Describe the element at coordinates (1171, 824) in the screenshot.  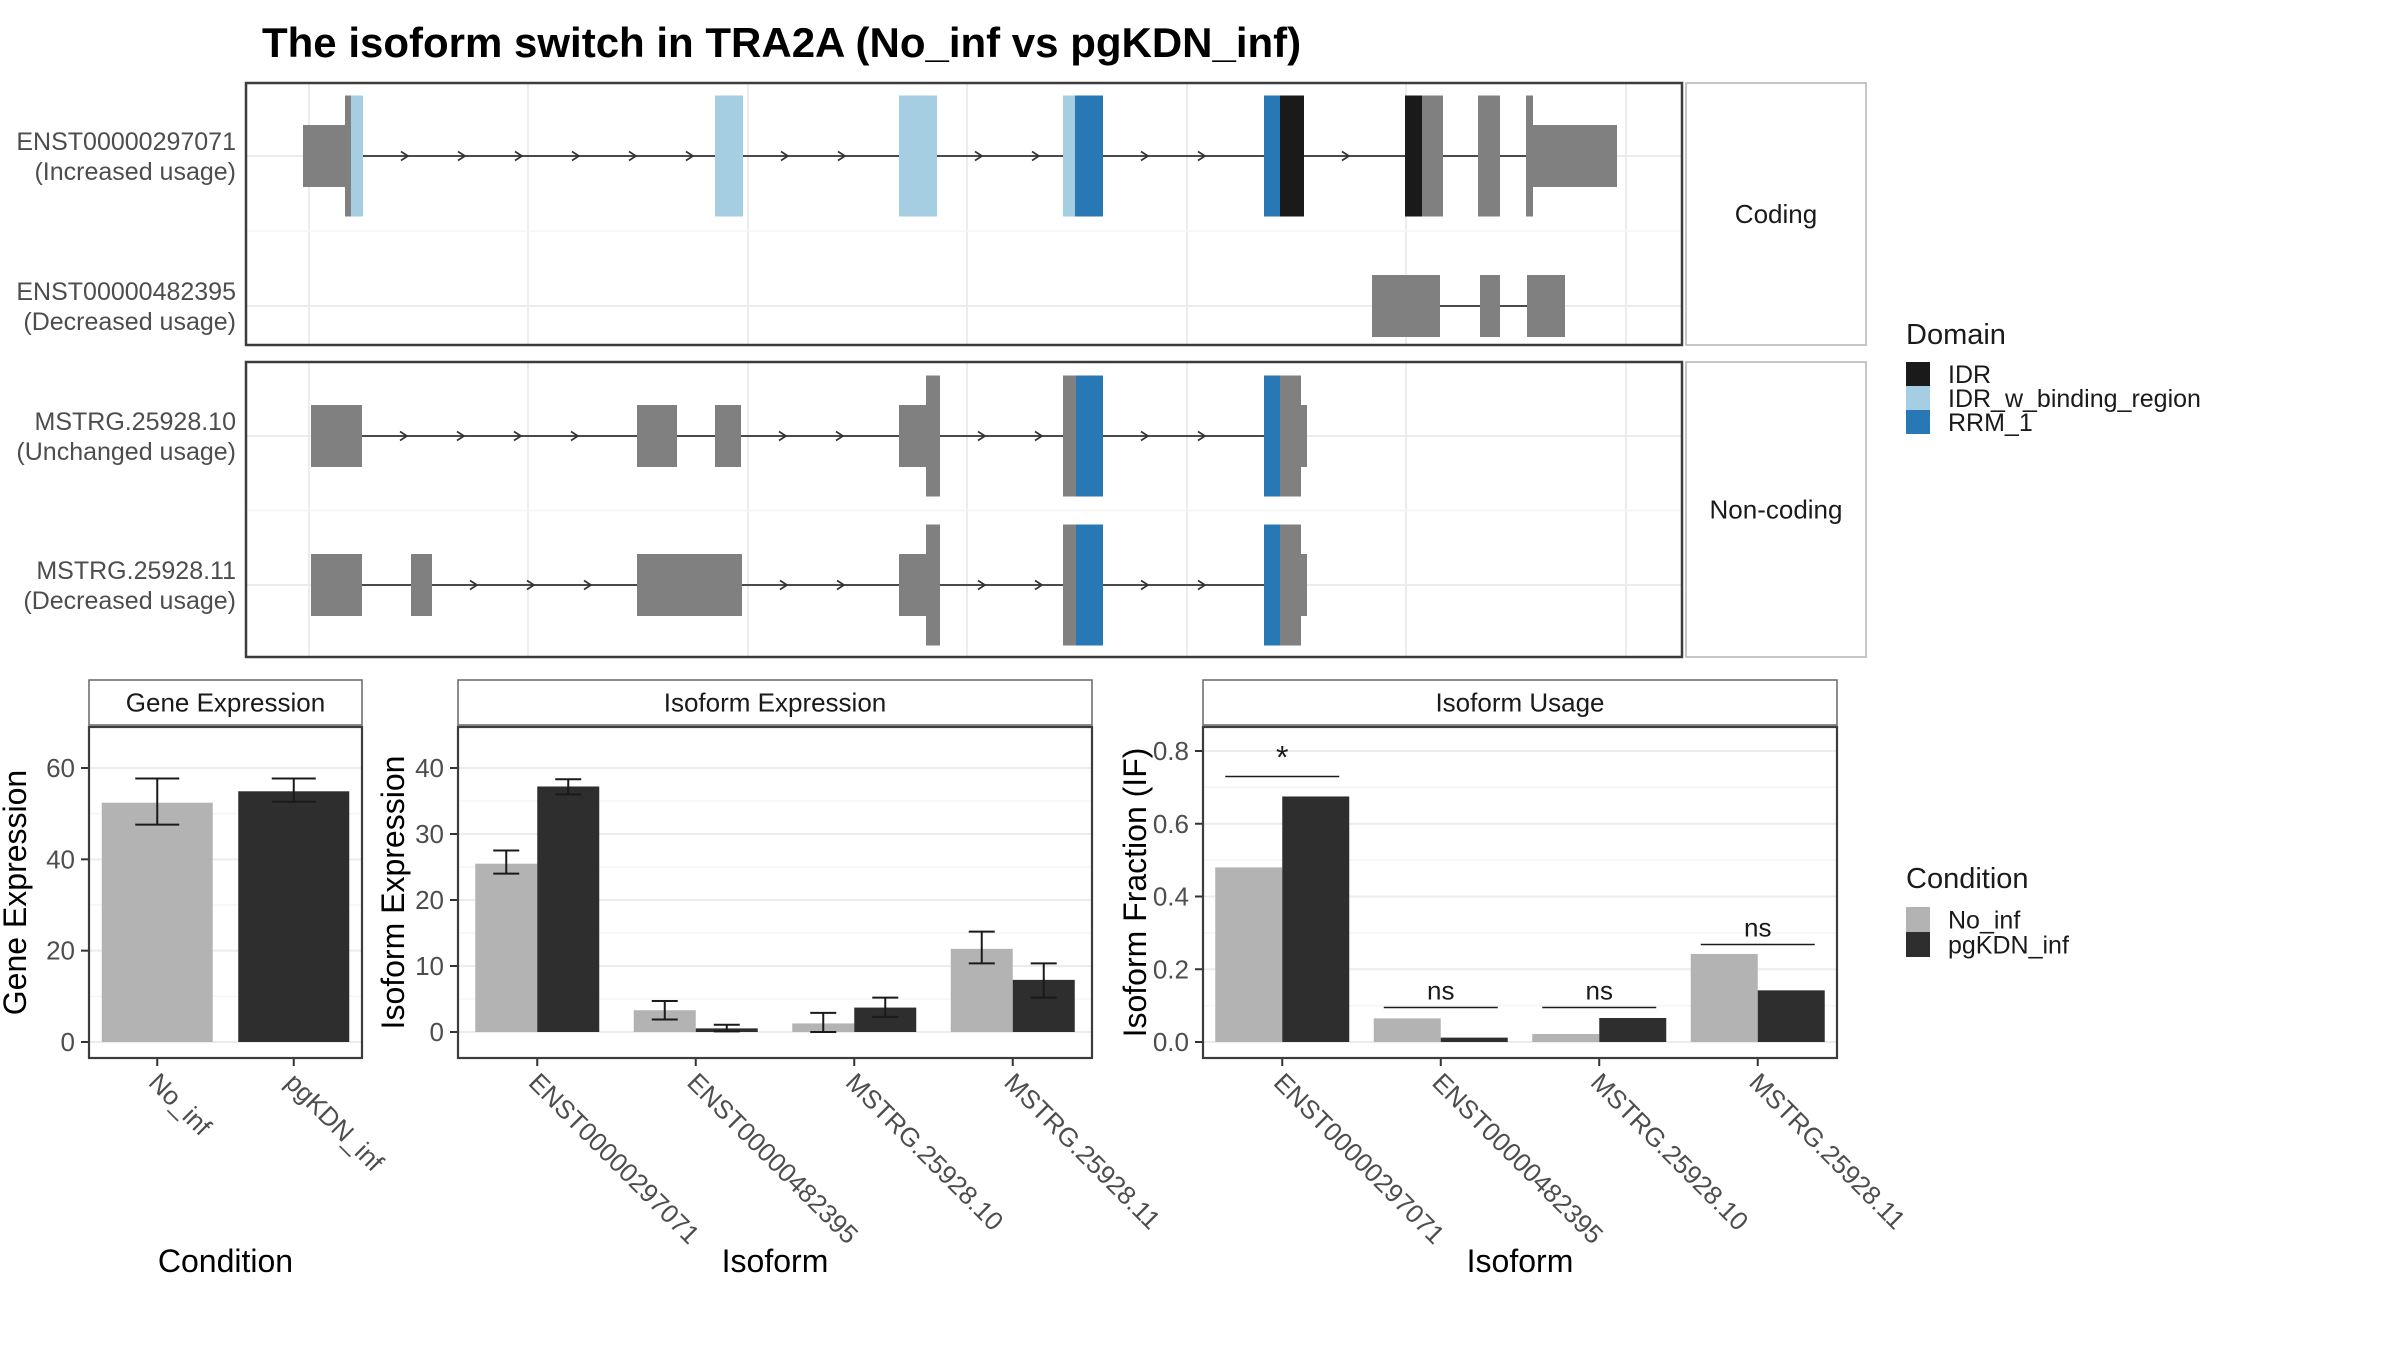
I see `y-tick-label: 0.6` at that location.